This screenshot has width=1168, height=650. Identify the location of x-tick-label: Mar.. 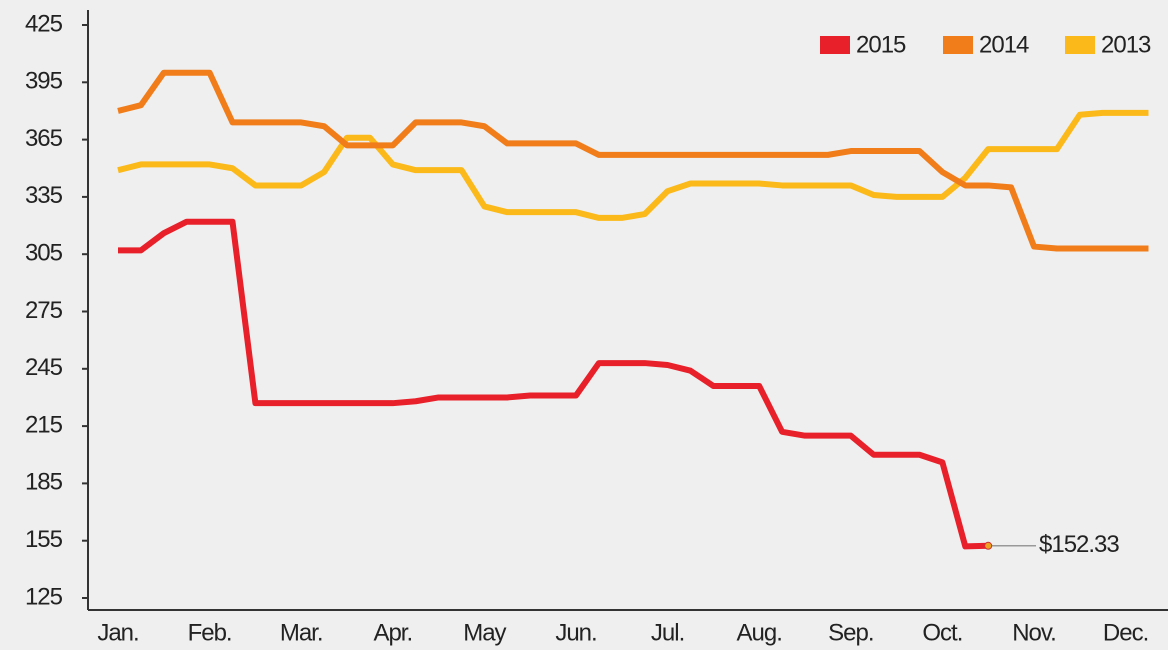
(301, 632).